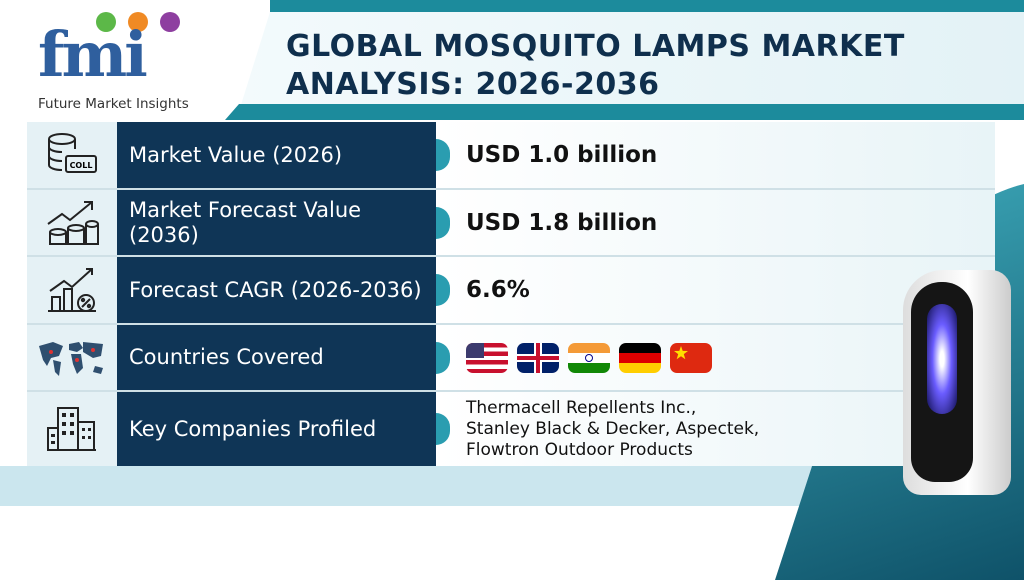  I want to click on row-market-value: COLL Market Value (2026) USD 1.0 billion, so click(511, 156).